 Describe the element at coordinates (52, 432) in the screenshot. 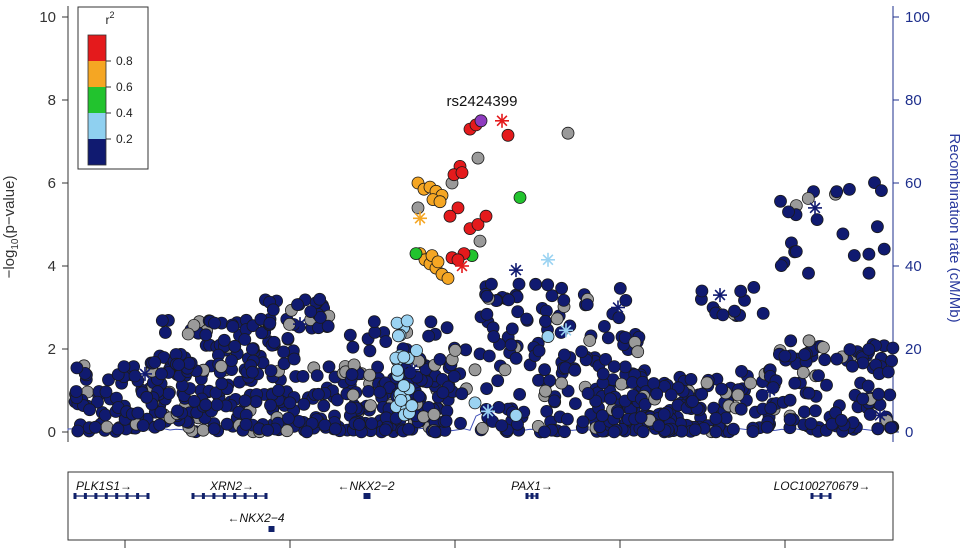

I see `y-tick-label: 0` at that location.